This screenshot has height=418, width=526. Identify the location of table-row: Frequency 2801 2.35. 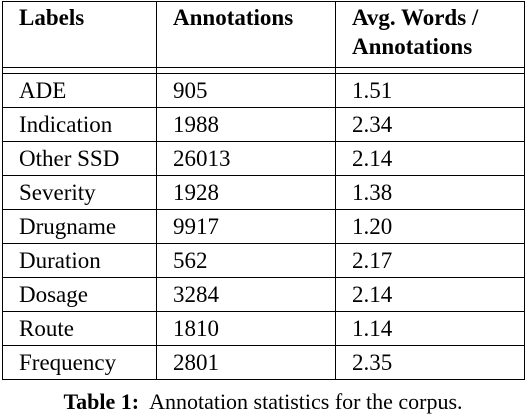
(263, 362).